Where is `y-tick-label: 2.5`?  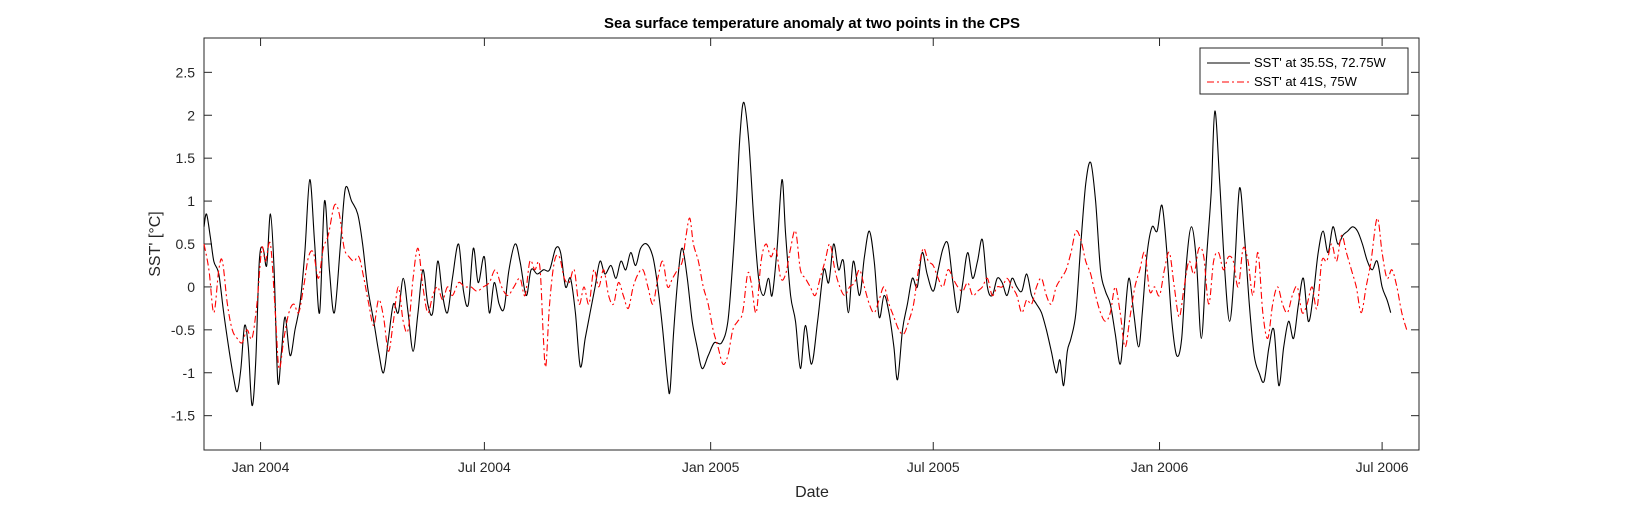
y-tick-label: 2.5 is located at coordinates (186, 72).